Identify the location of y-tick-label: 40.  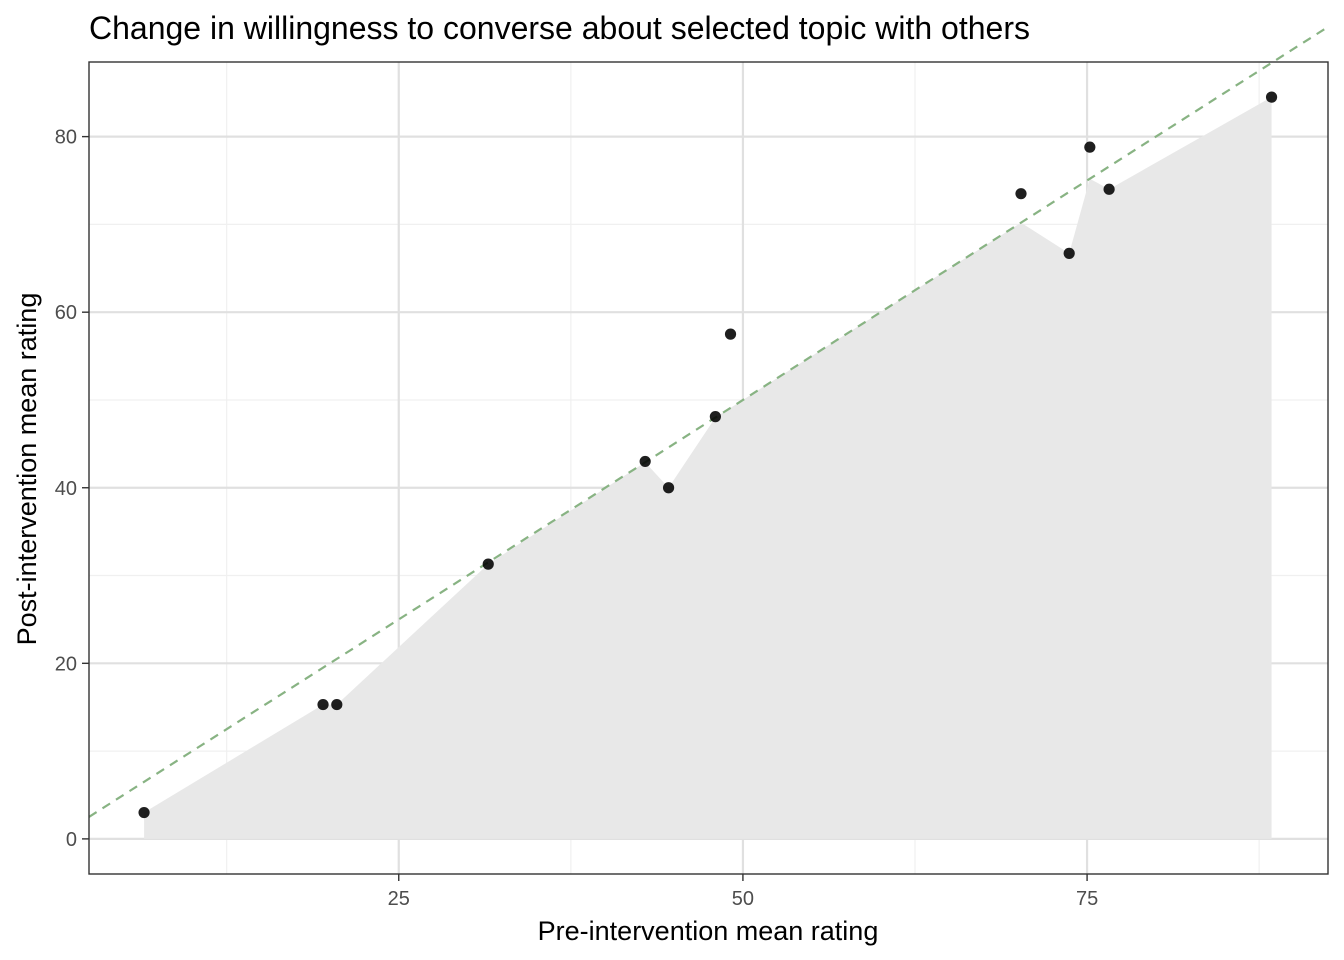
(66, 489).